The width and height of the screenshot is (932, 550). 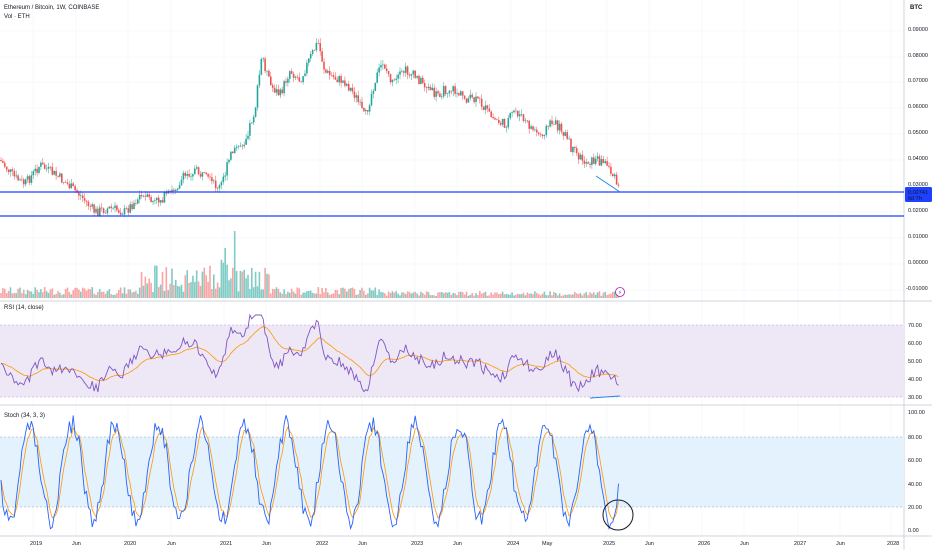 What do you see at coordinates (918, 263) in the screenshot?
I see `price-tick: 0.00000` at bounding box center [918, 263].